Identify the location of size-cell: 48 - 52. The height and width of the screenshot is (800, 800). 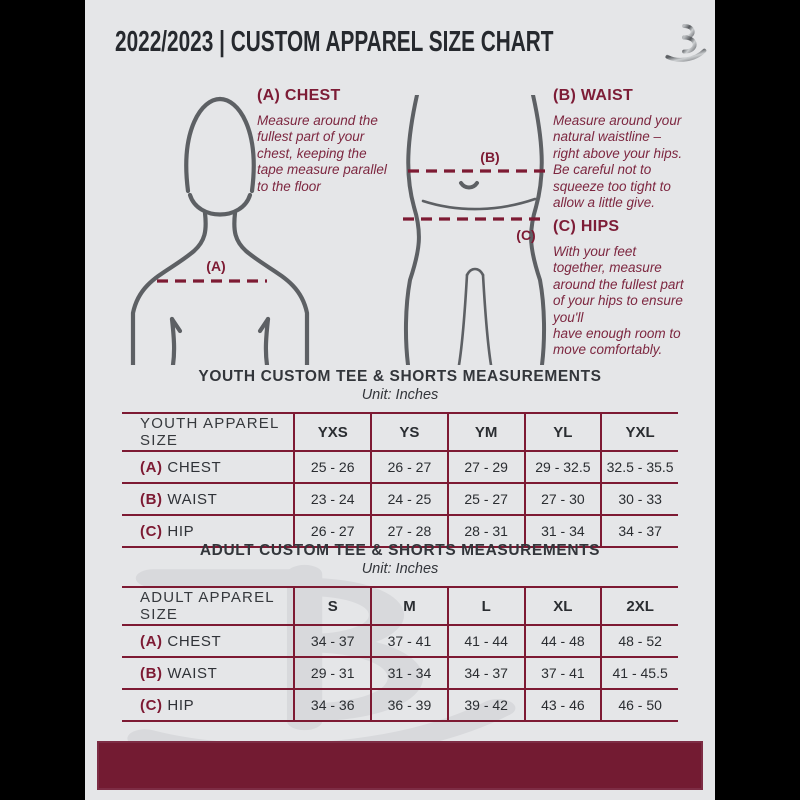
(639, 640).